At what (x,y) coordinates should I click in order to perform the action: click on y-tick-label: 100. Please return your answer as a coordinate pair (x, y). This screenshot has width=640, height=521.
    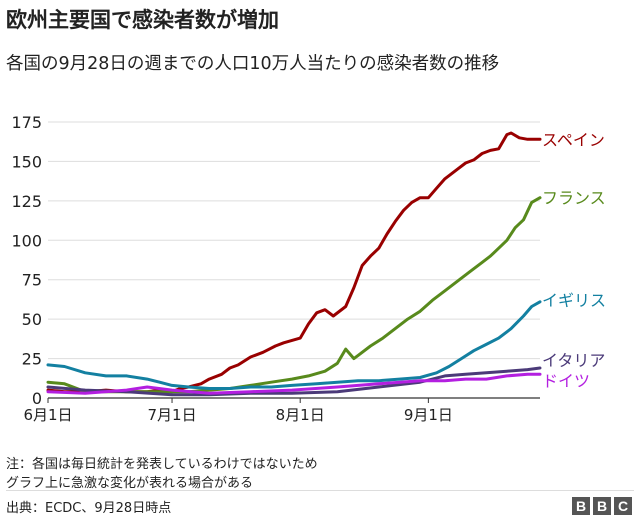
    Looking at the image, I should click on (26, 240).